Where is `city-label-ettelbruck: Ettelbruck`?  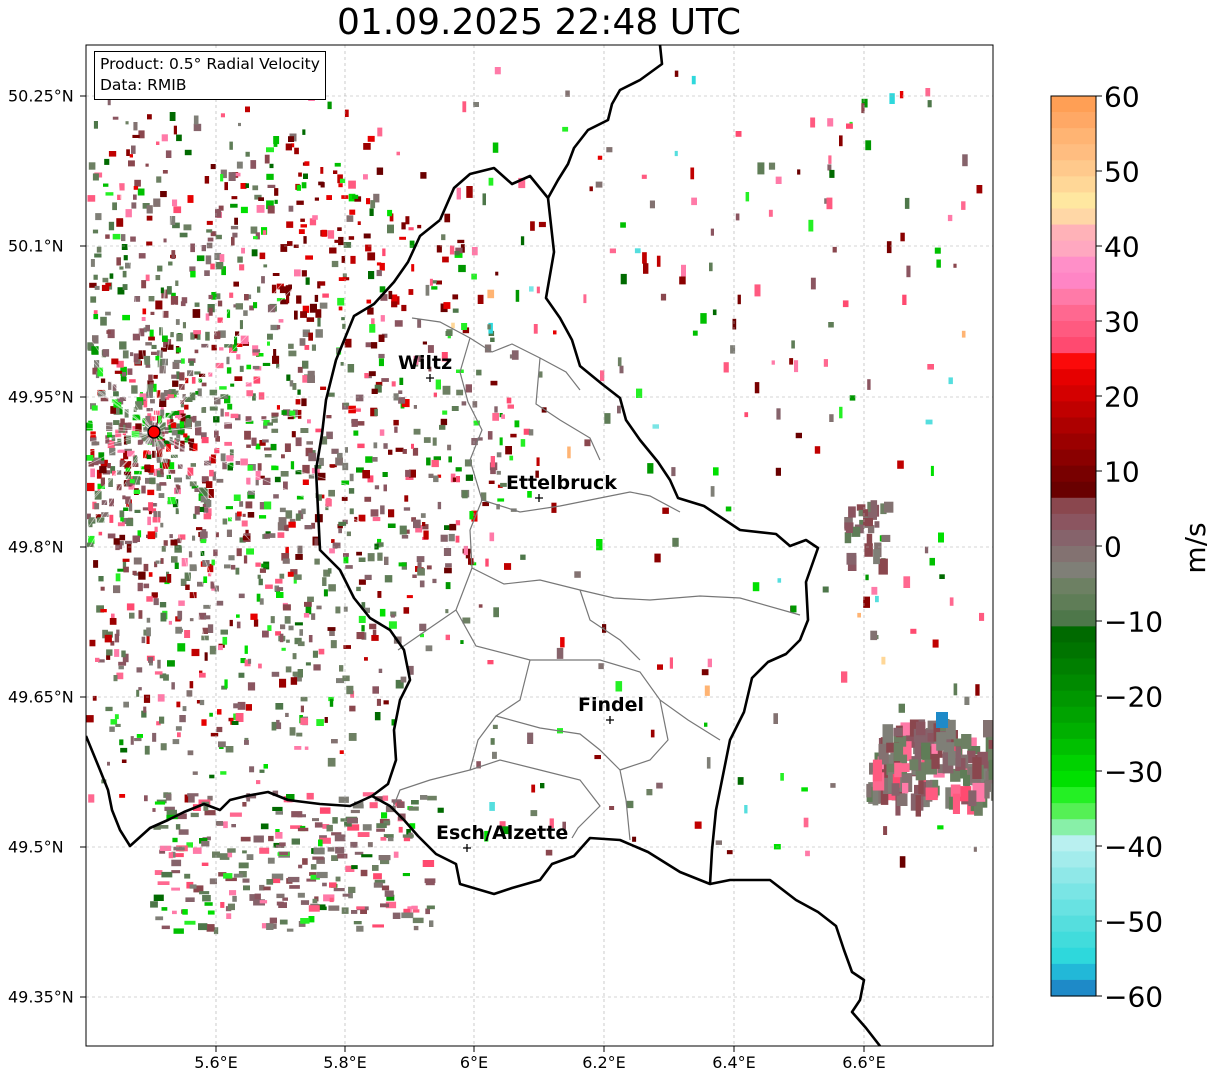
city-label-ettelbruck: Ettelbruck is located at coordinates (561, 483).